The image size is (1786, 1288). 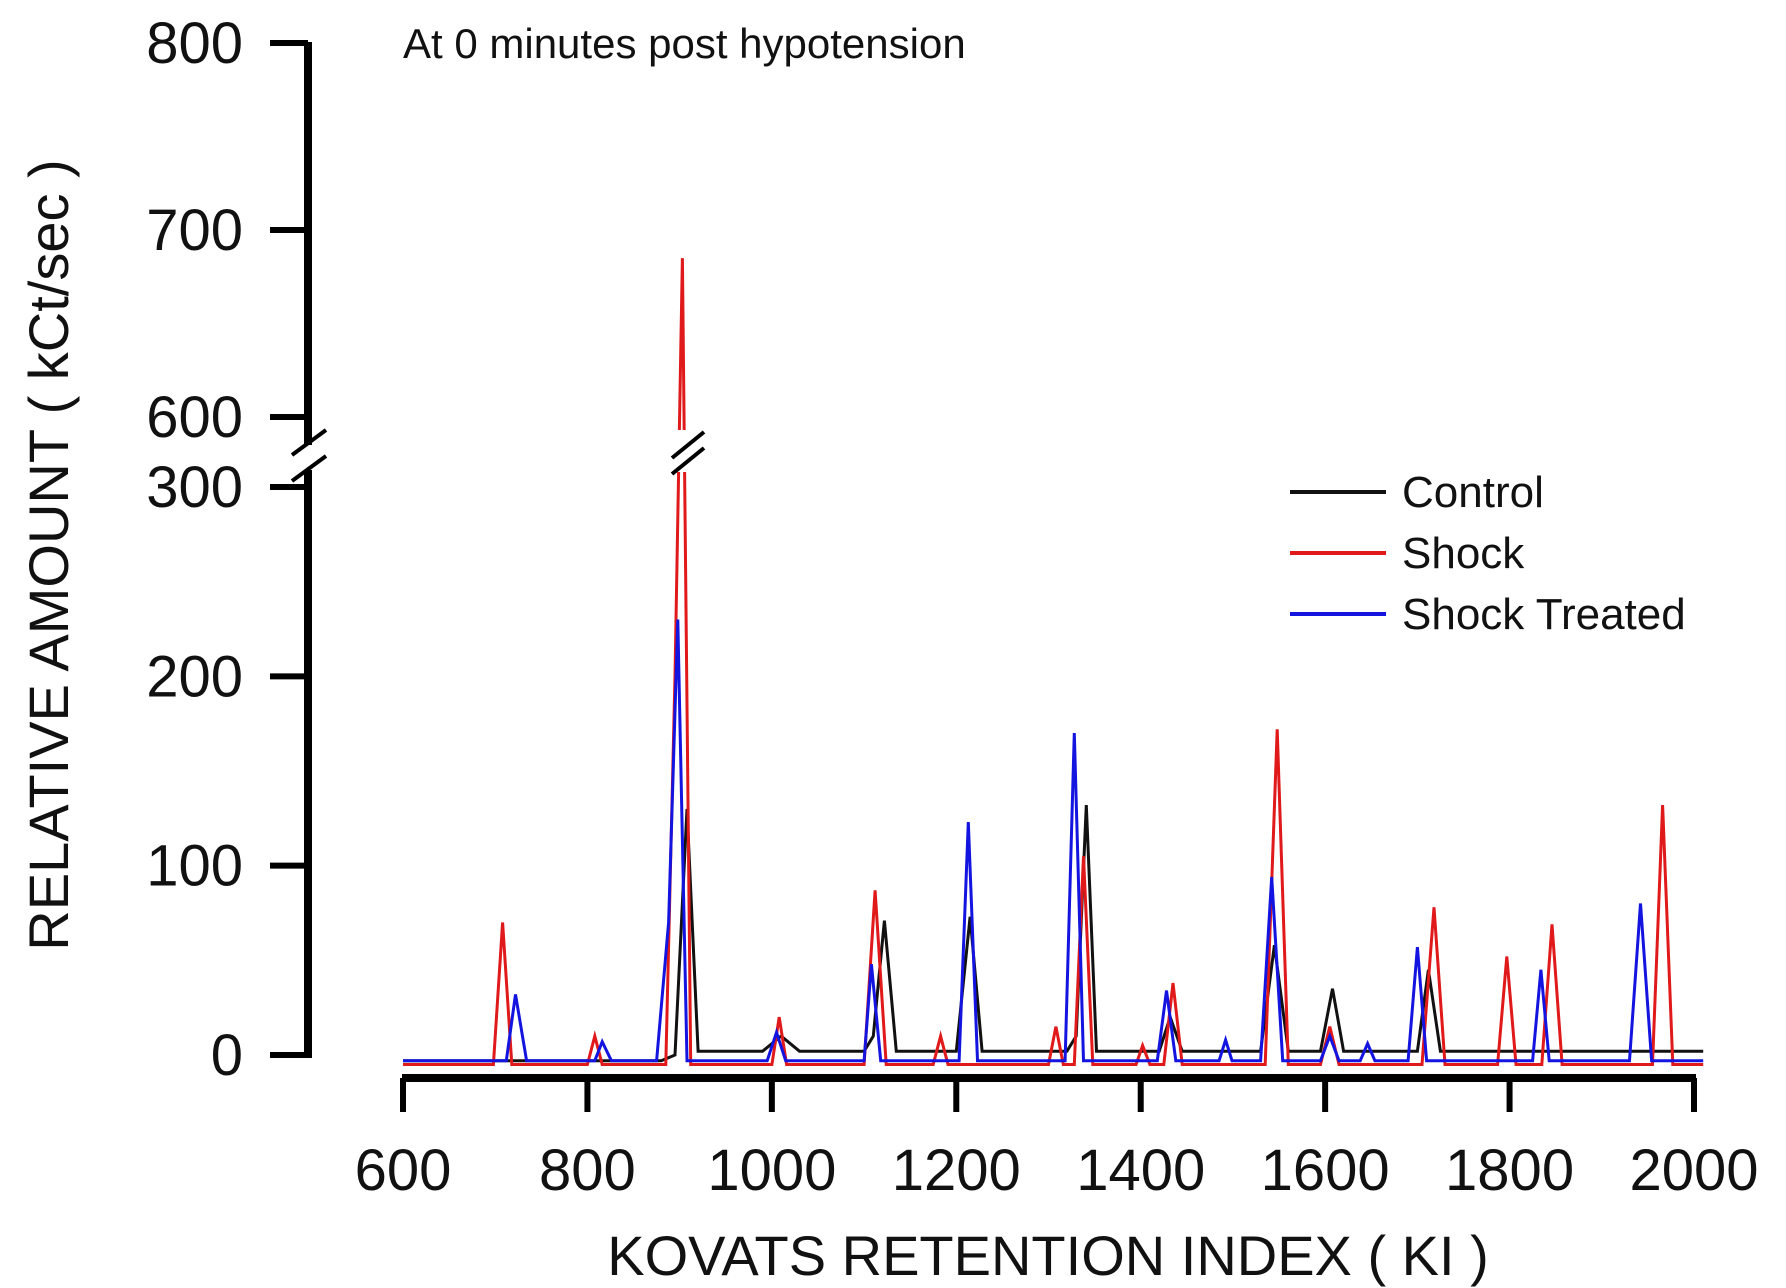 I want to click on x-tick-label: 1800, so click(x=1509, y=1170).